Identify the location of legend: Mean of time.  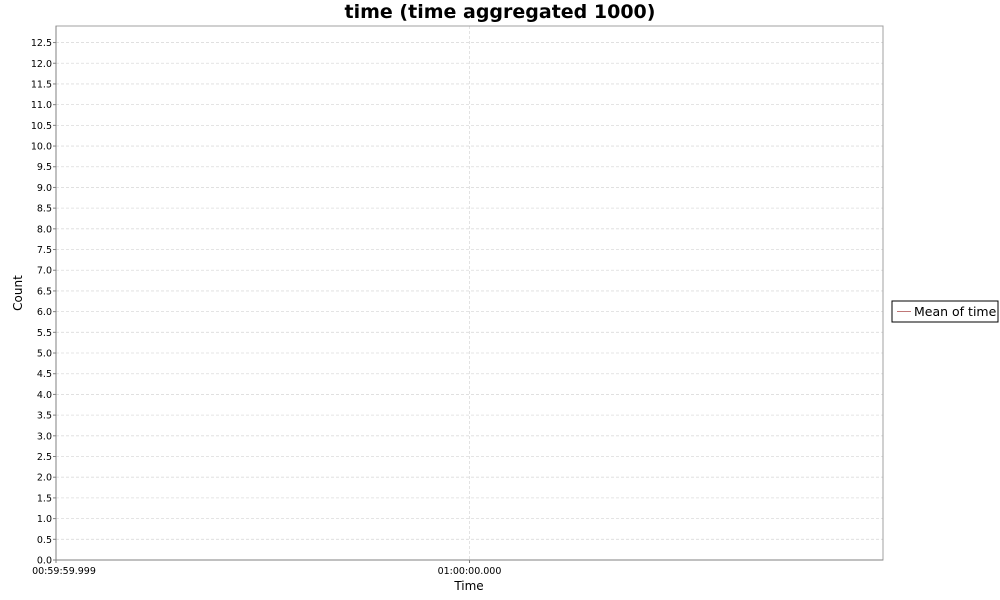
(945, 311).